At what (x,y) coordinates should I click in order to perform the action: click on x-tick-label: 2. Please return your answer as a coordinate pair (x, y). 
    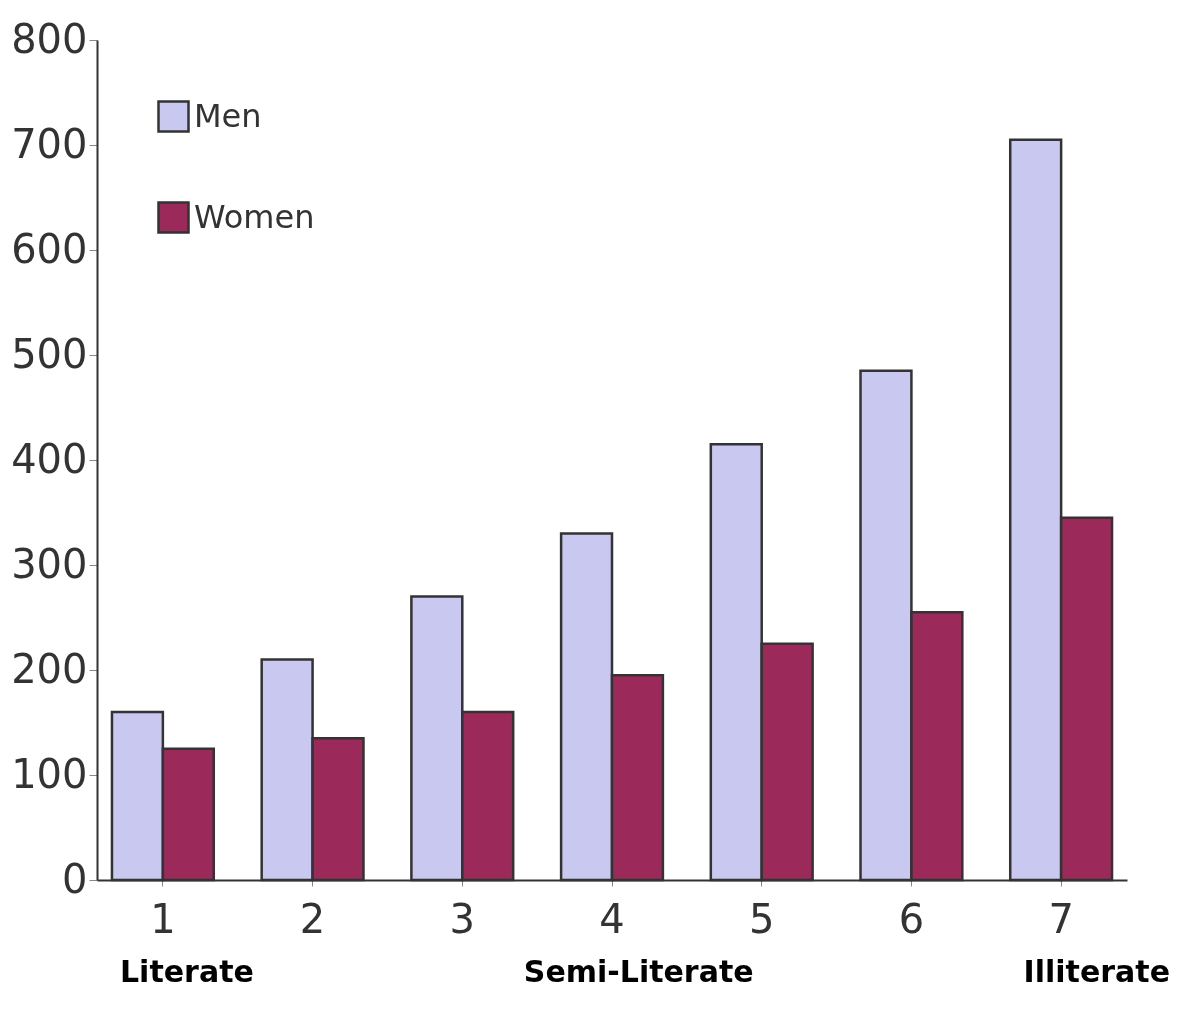
    Looking at the image, I should click on (312, 918).